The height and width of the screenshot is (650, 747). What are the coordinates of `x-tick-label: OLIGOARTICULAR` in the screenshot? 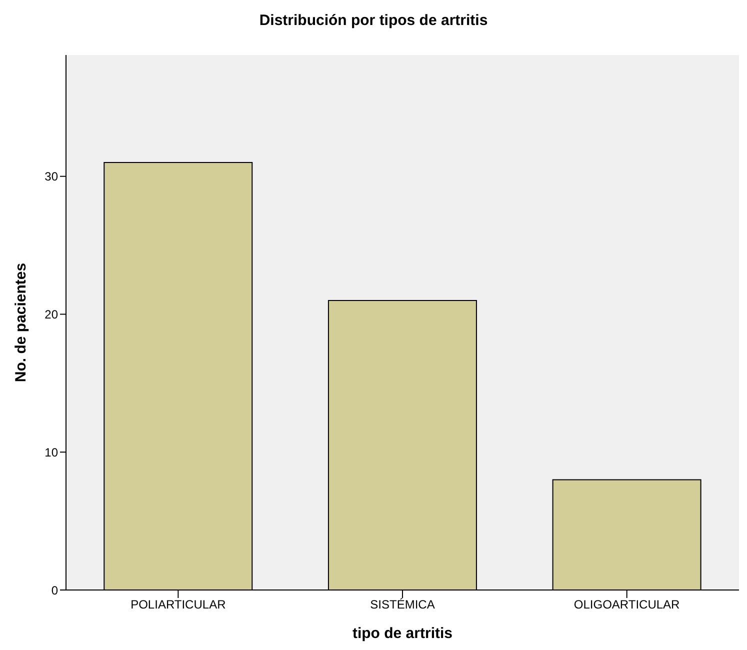 It's located at (627, 605).